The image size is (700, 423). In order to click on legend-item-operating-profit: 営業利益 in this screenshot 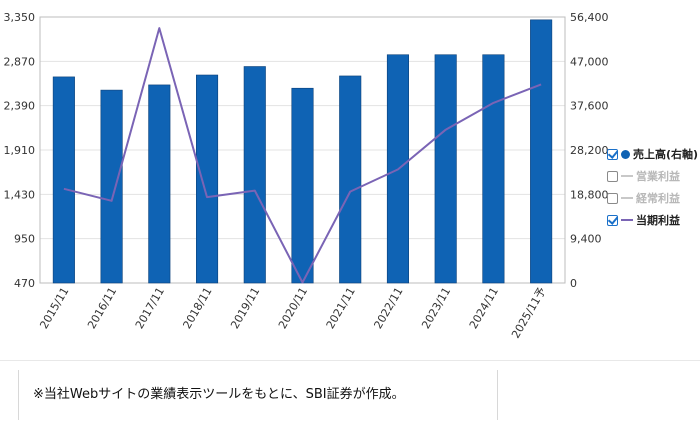, I will do `click(653, 176)`.